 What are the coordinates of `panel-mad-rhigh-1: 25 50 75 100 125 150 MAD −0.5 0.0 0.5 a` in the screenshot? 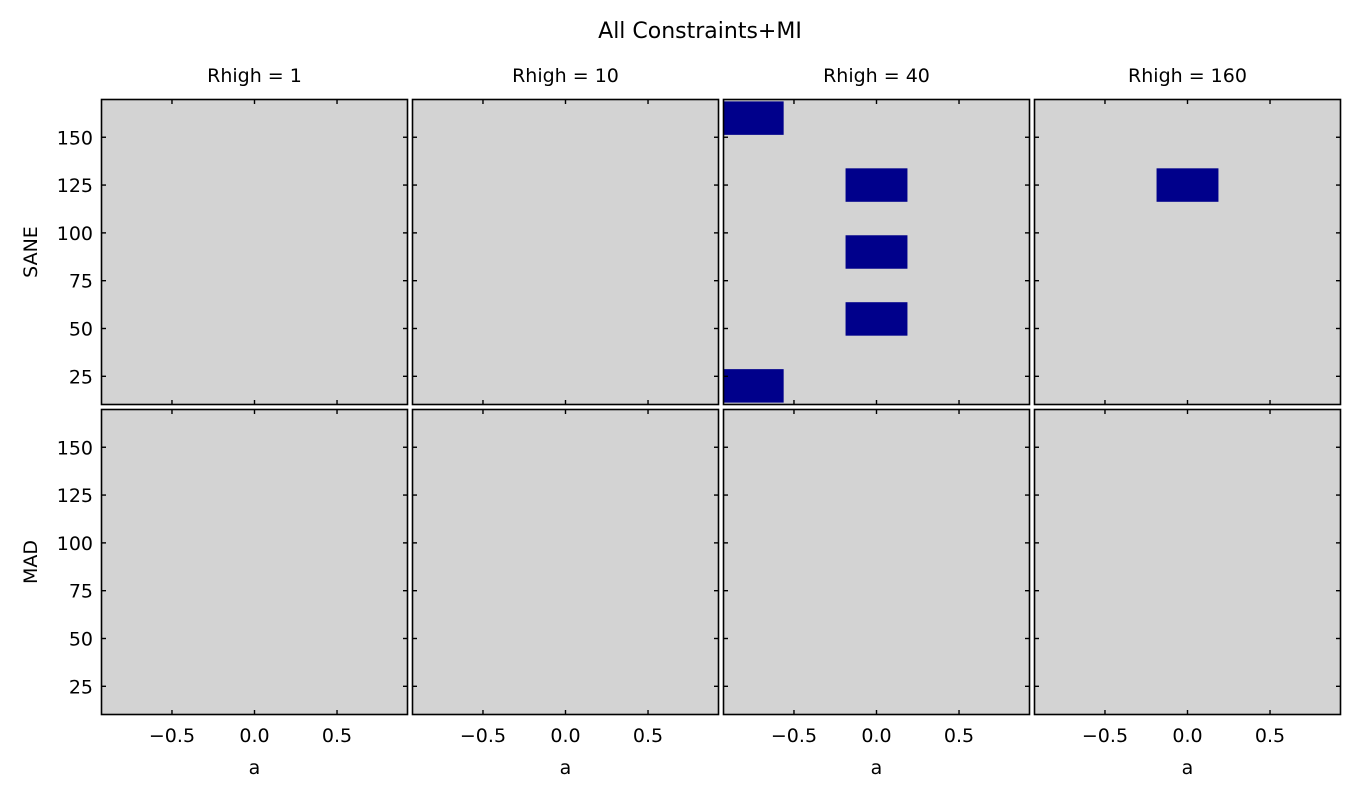 It's located at (214, 593).